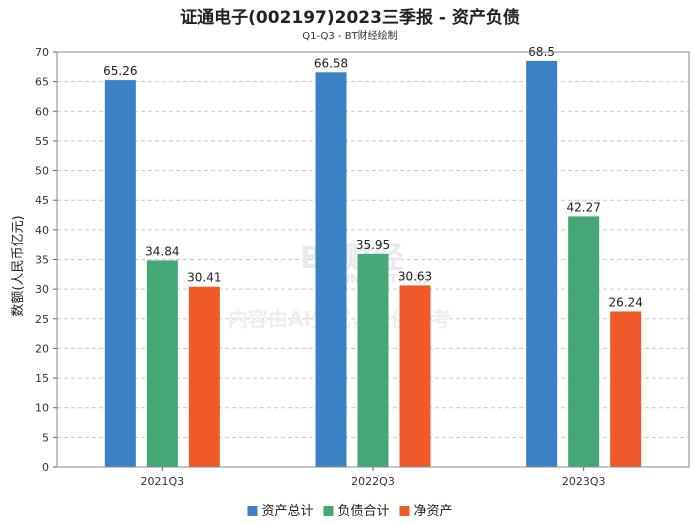 The width and height of the screenshot is (700, 524). What do you see at coordinates (415, 276) in the screenshot?
I see `data-label: 30.63` at bounding box center [415, 276].